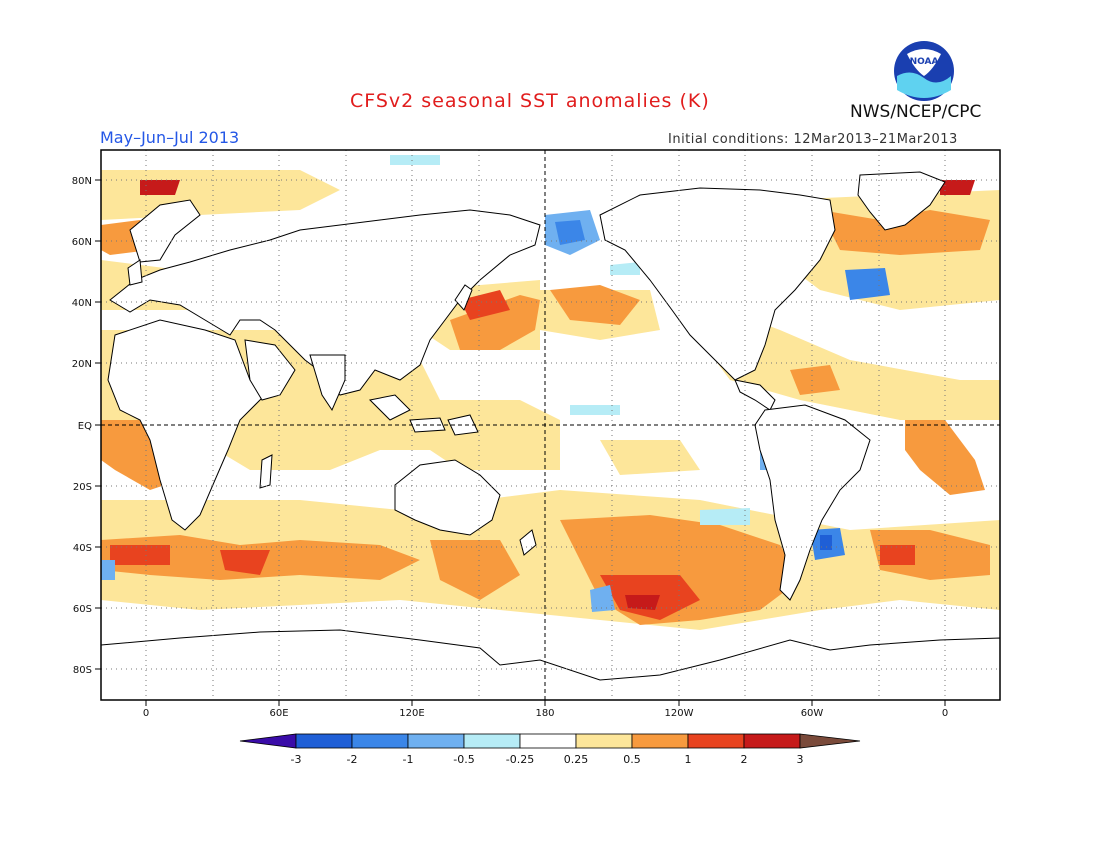 Image resolution: width=1100 pixels, height=850 pixels. What do you see at coordinates (82, 303) in the screenshot?
I see `lat-label: 40N` at bounding box center [82, 303].